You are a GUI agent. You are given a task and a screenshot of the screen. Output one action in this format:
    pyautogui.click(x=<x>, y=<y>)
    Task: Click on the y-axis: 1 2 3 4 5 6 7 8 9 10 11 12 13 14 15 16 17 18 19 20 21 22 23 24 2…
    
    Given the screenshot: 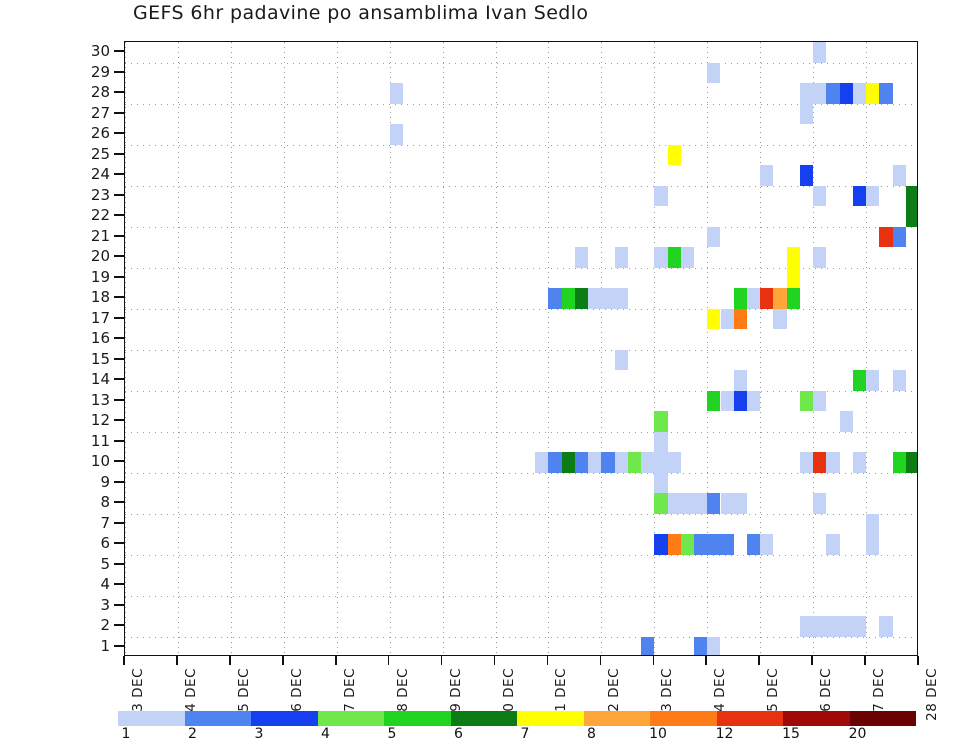 What is the action you would take?
    pyautogui.click(x=97, y=348)
    